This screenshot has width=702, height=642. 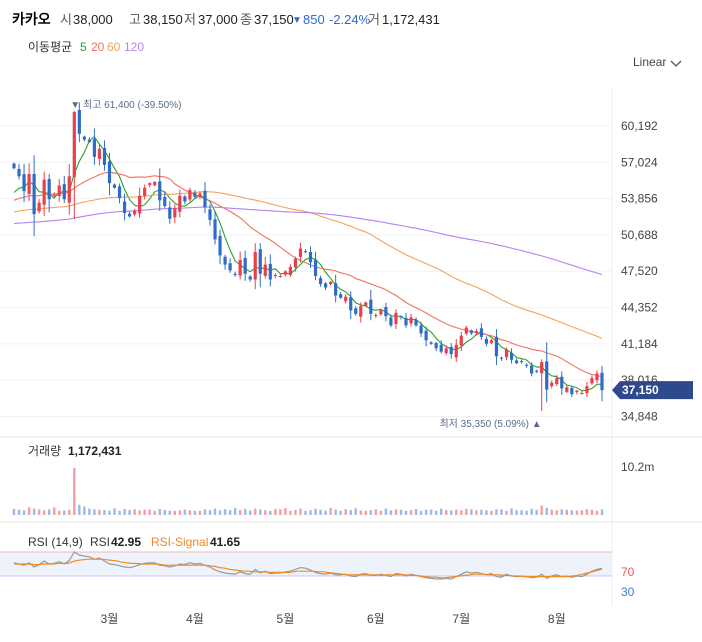 What do you see at coordinates (31, 19) in the screenshot?
I see `stock-name: 카카오` at bounding box center [31, 19].